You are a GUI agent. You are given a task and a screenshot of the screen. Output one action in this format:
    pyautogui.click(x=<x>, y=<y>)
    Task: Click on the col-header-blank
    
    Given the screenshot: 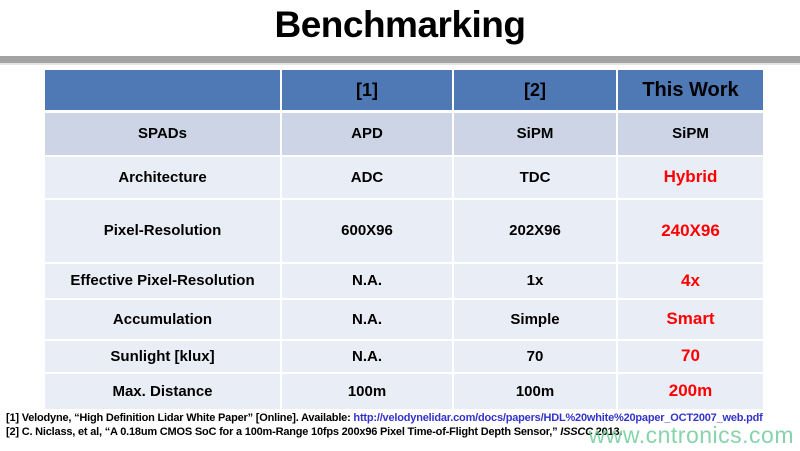 What is the action you would take?
    pyautogui.click(x=163, y=91)
    